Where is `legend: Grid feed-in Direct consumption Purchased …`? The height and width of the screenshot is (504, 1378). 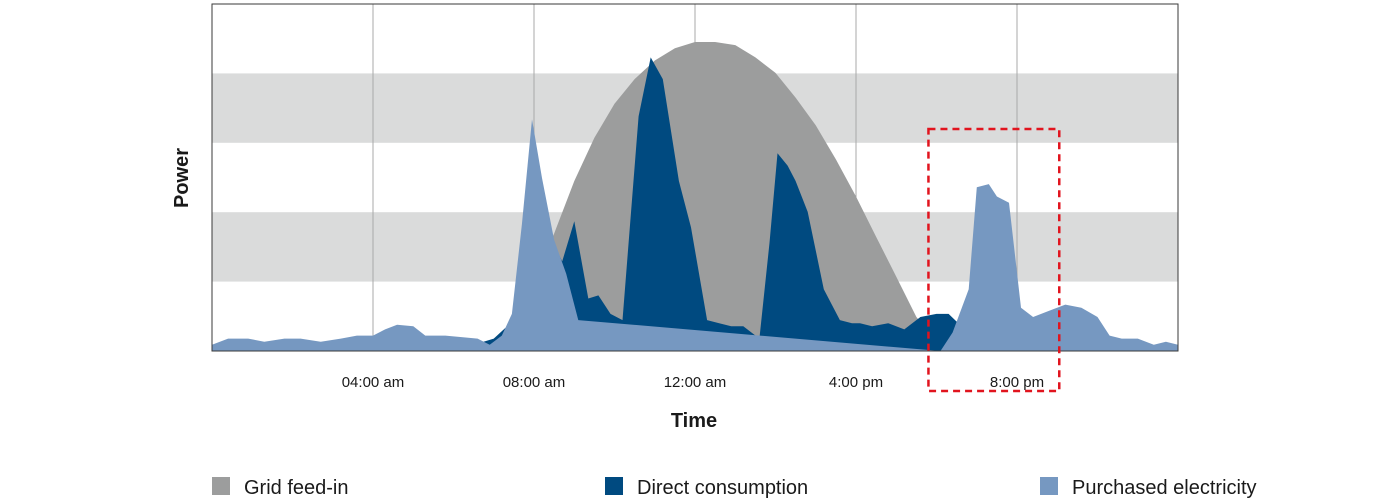
legend: Grid feed-in Direct consumption Purchased … is located at coordinates (734, 488).